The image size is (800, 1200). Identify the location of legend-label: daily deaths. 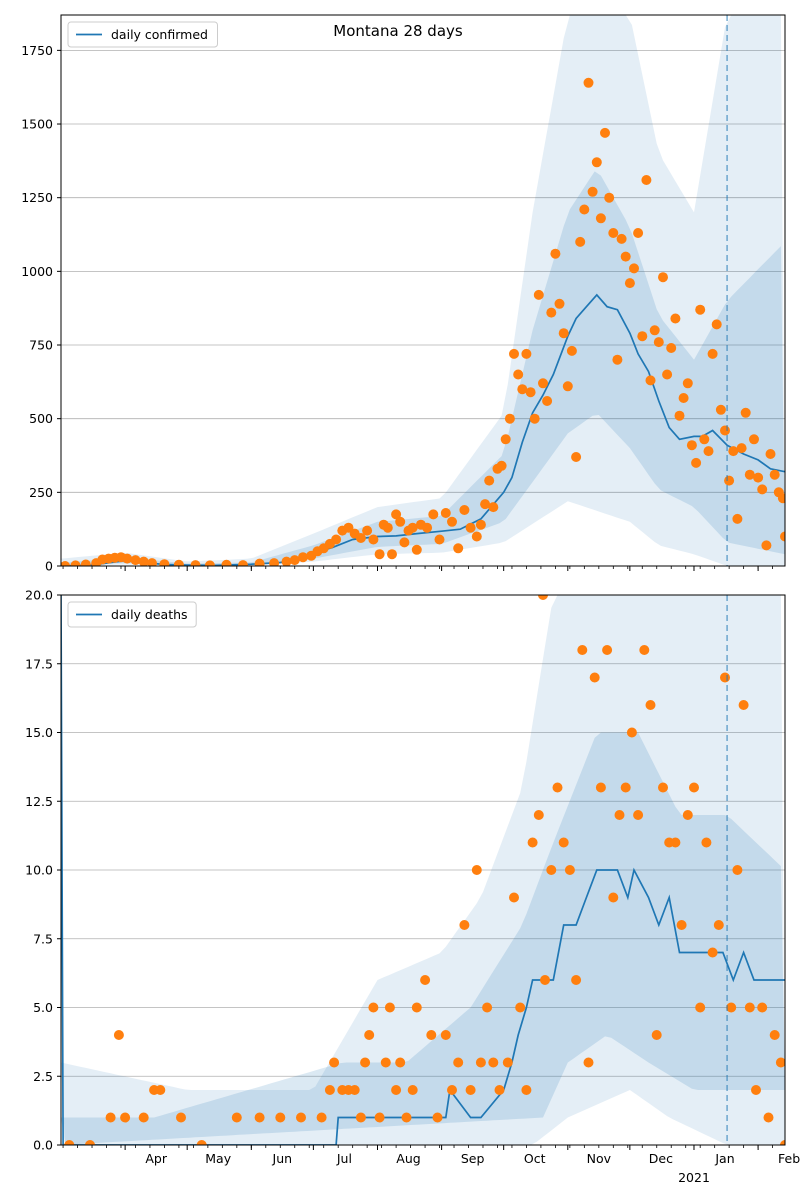
(149, 614).